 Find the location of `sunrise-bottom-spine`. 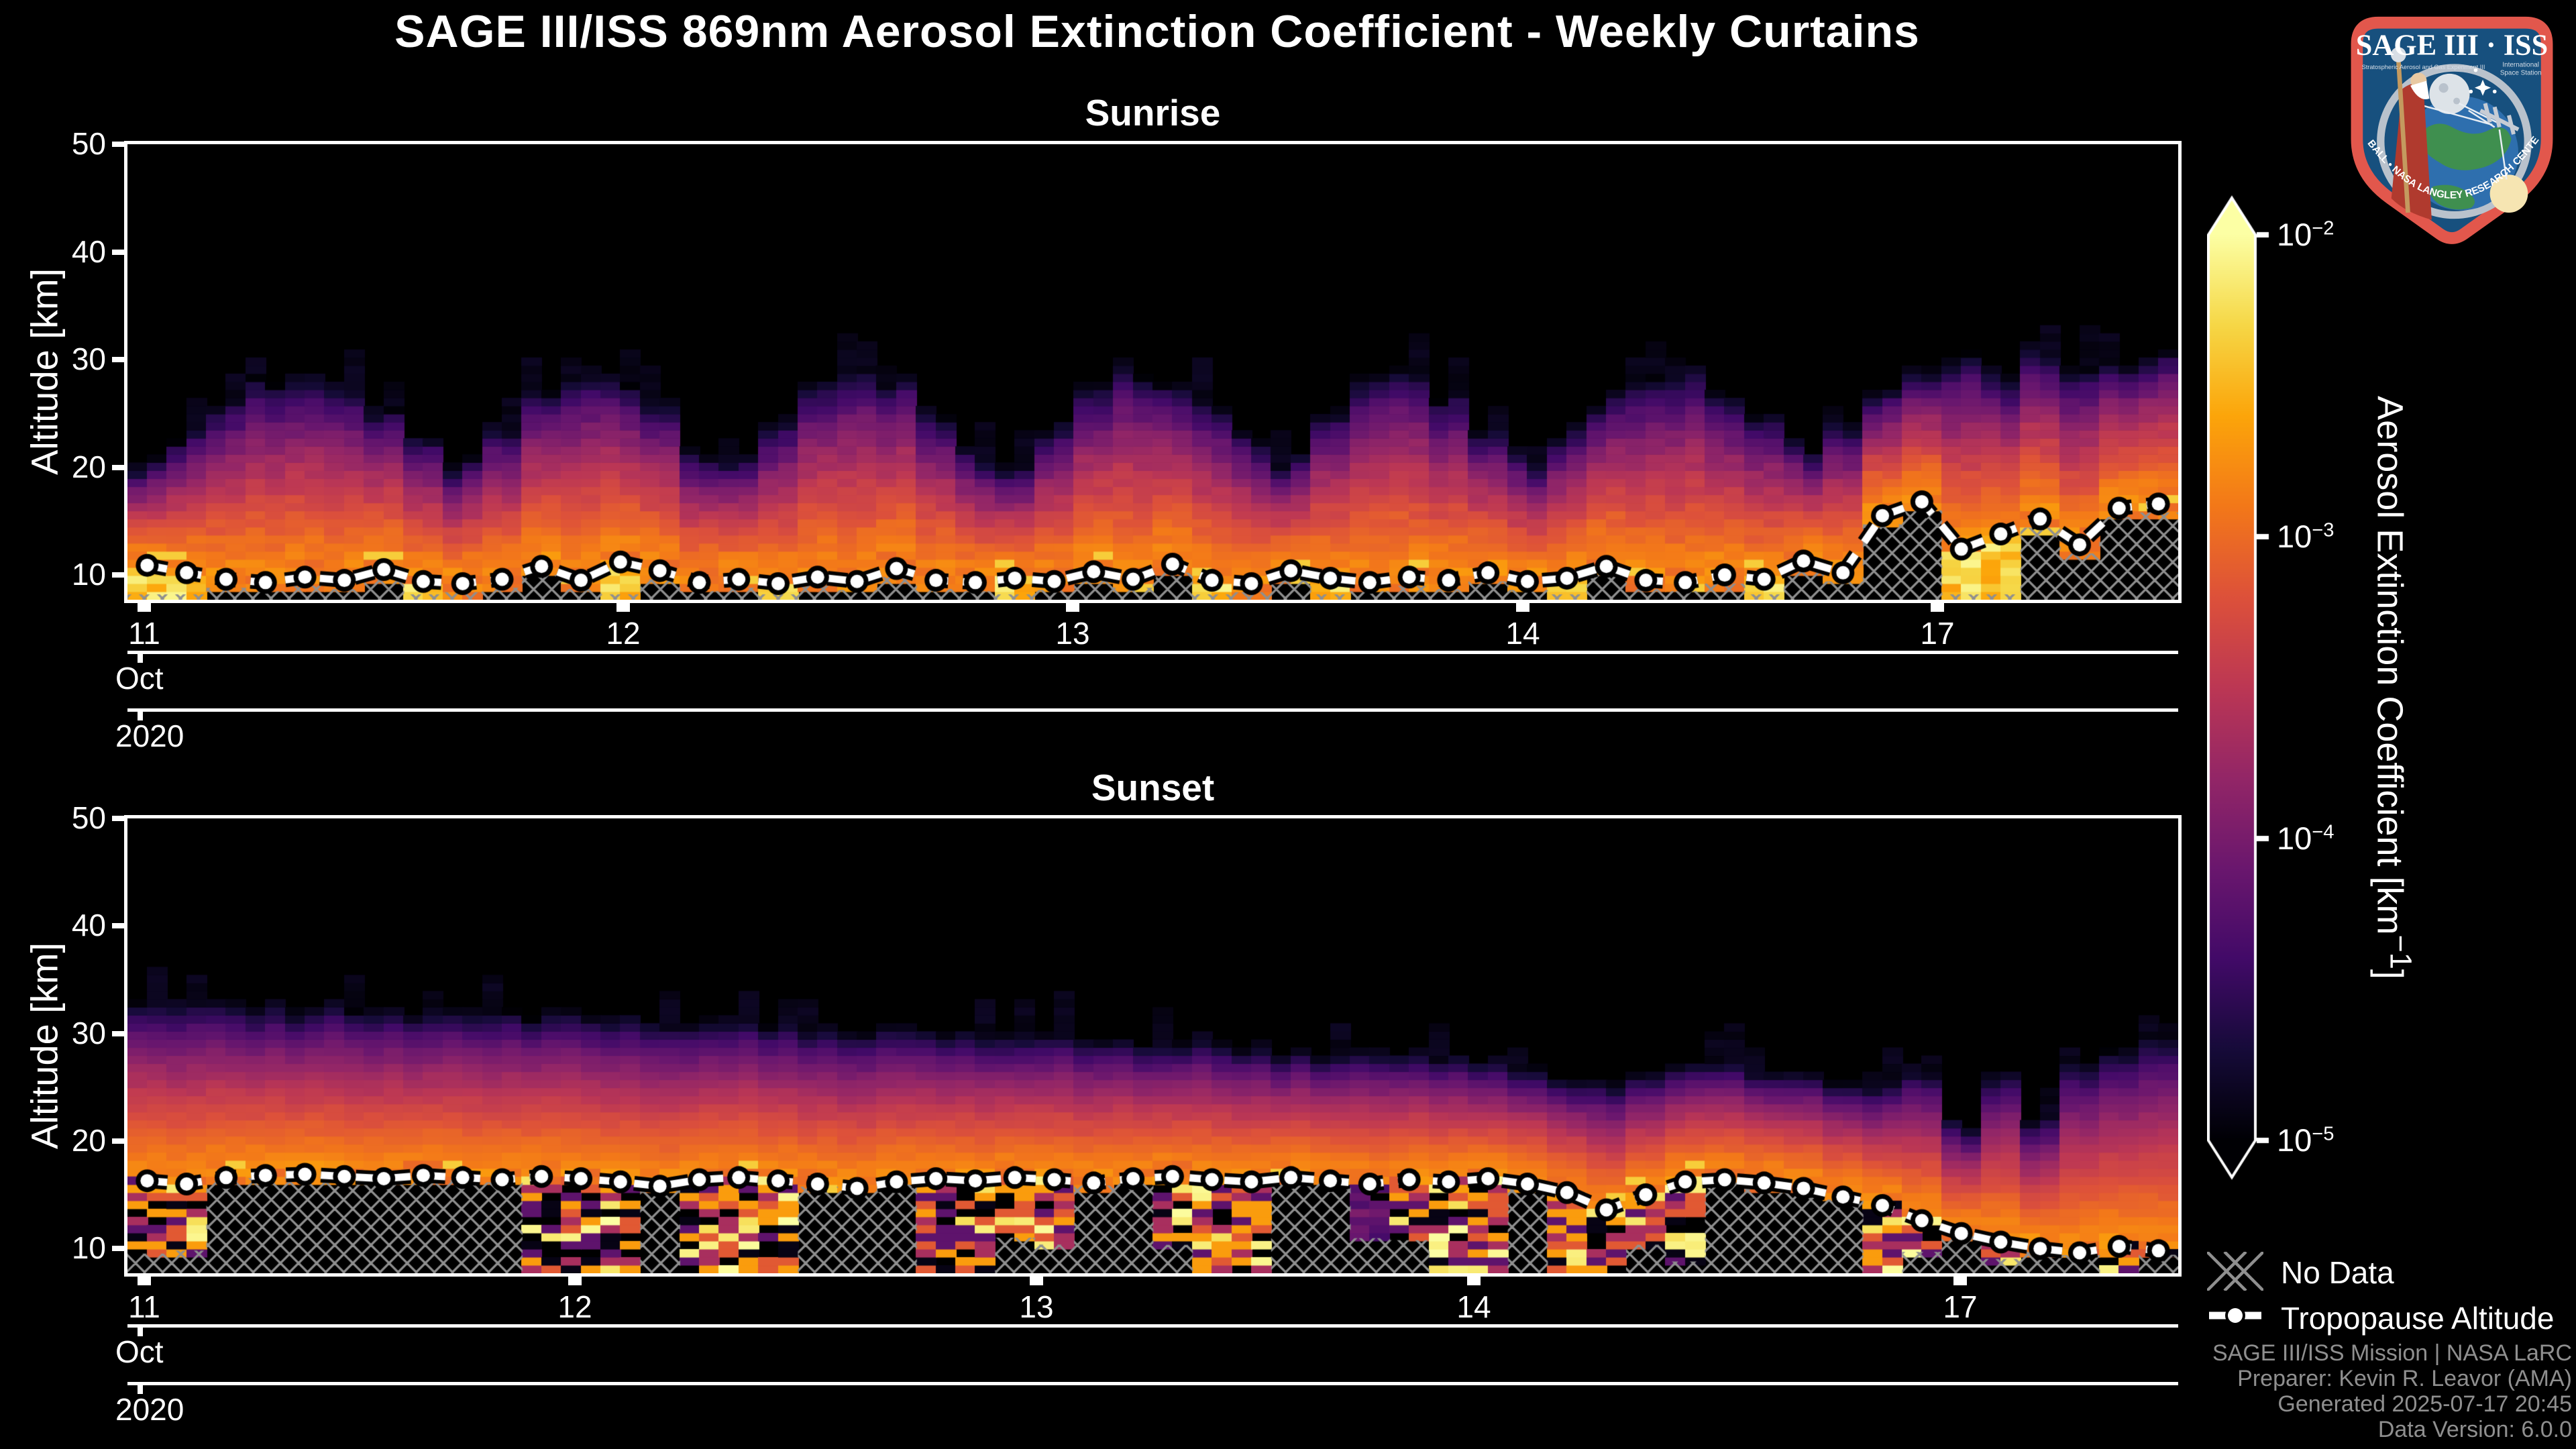

sunrise-bottom-spine is located at coordinates (1153, 601).